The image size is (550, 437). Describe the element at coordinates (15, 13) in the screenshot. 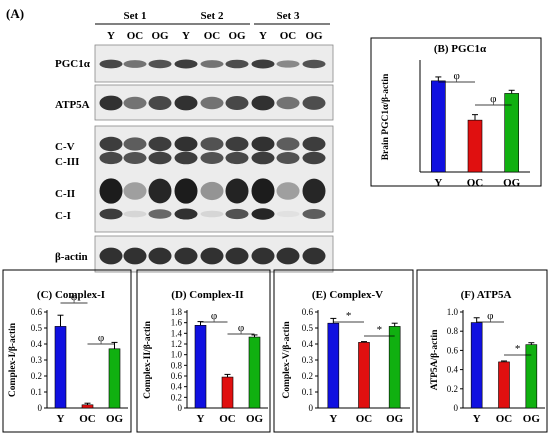

I see `figure-label: (A)` at that location.